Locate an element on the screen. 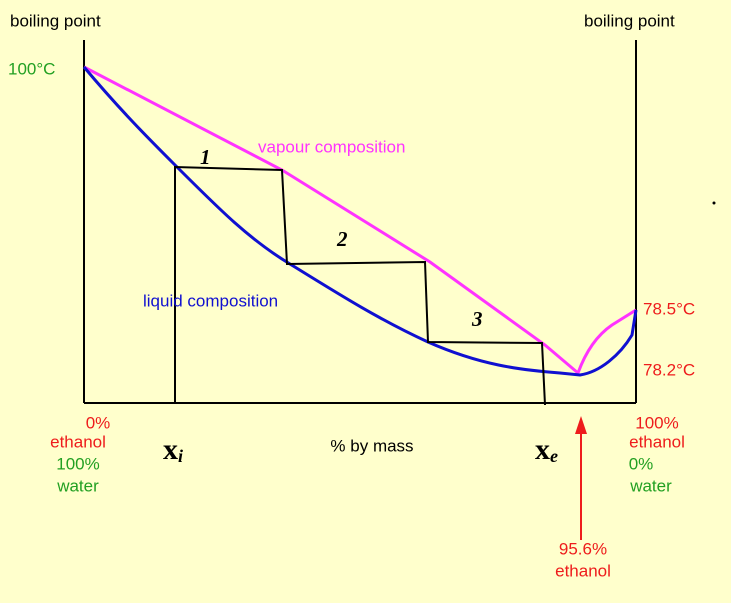 The image size is (731, 603). right-ethanol-pct: 100% is located at coordinates (656, 422).